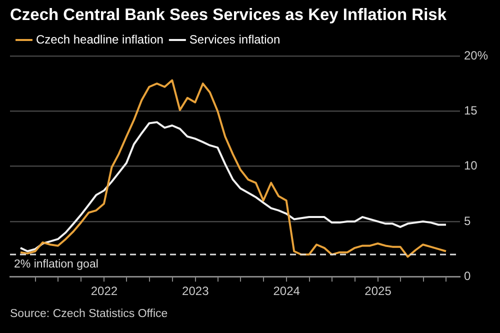 The image size is (500, 333). Describe the element at coordinates (476, 55) in the screenshot. I see `y-tick-label: 20%` at that location.